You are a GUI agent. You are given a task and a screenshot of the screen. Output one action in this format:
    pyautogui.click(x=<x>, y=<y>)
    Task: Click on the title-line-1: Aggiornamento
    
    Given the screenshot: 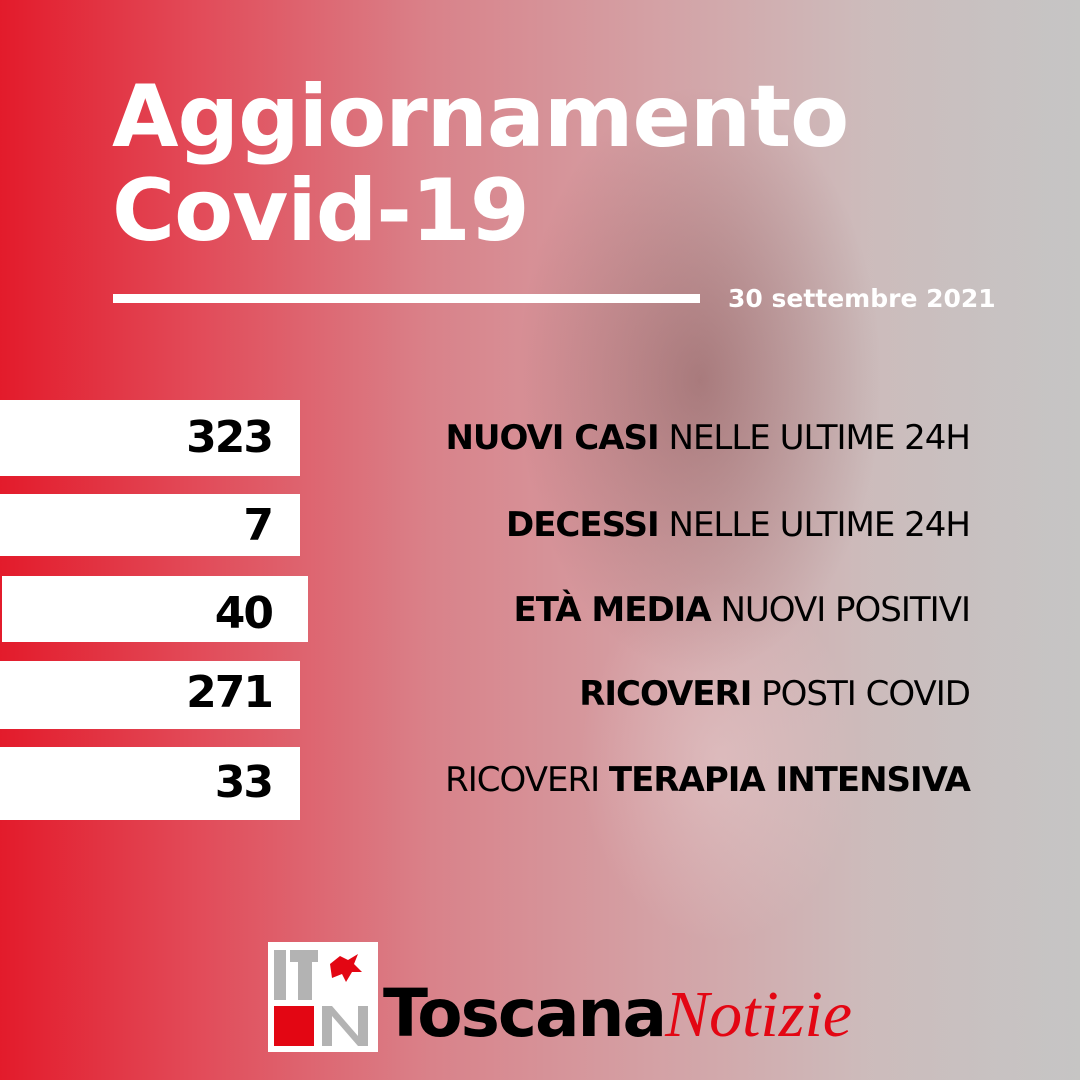 What is the action you would take?
    pyautogui.click(x=480, y=117)
    